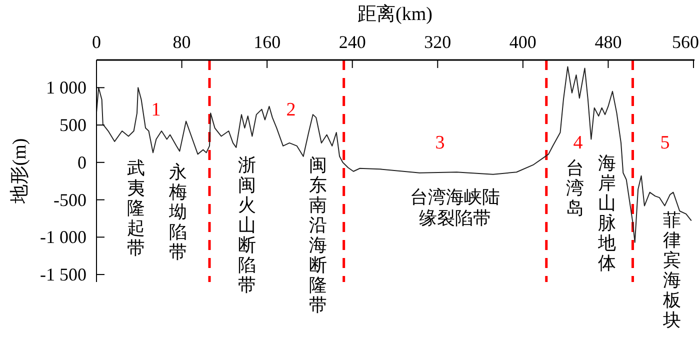 The height and width of the screenshot is (344, 700). What do you see at coordinates (522, 42) in the screenshot?
I see `x-tick-label: 400` at bounding box center [522, 42].